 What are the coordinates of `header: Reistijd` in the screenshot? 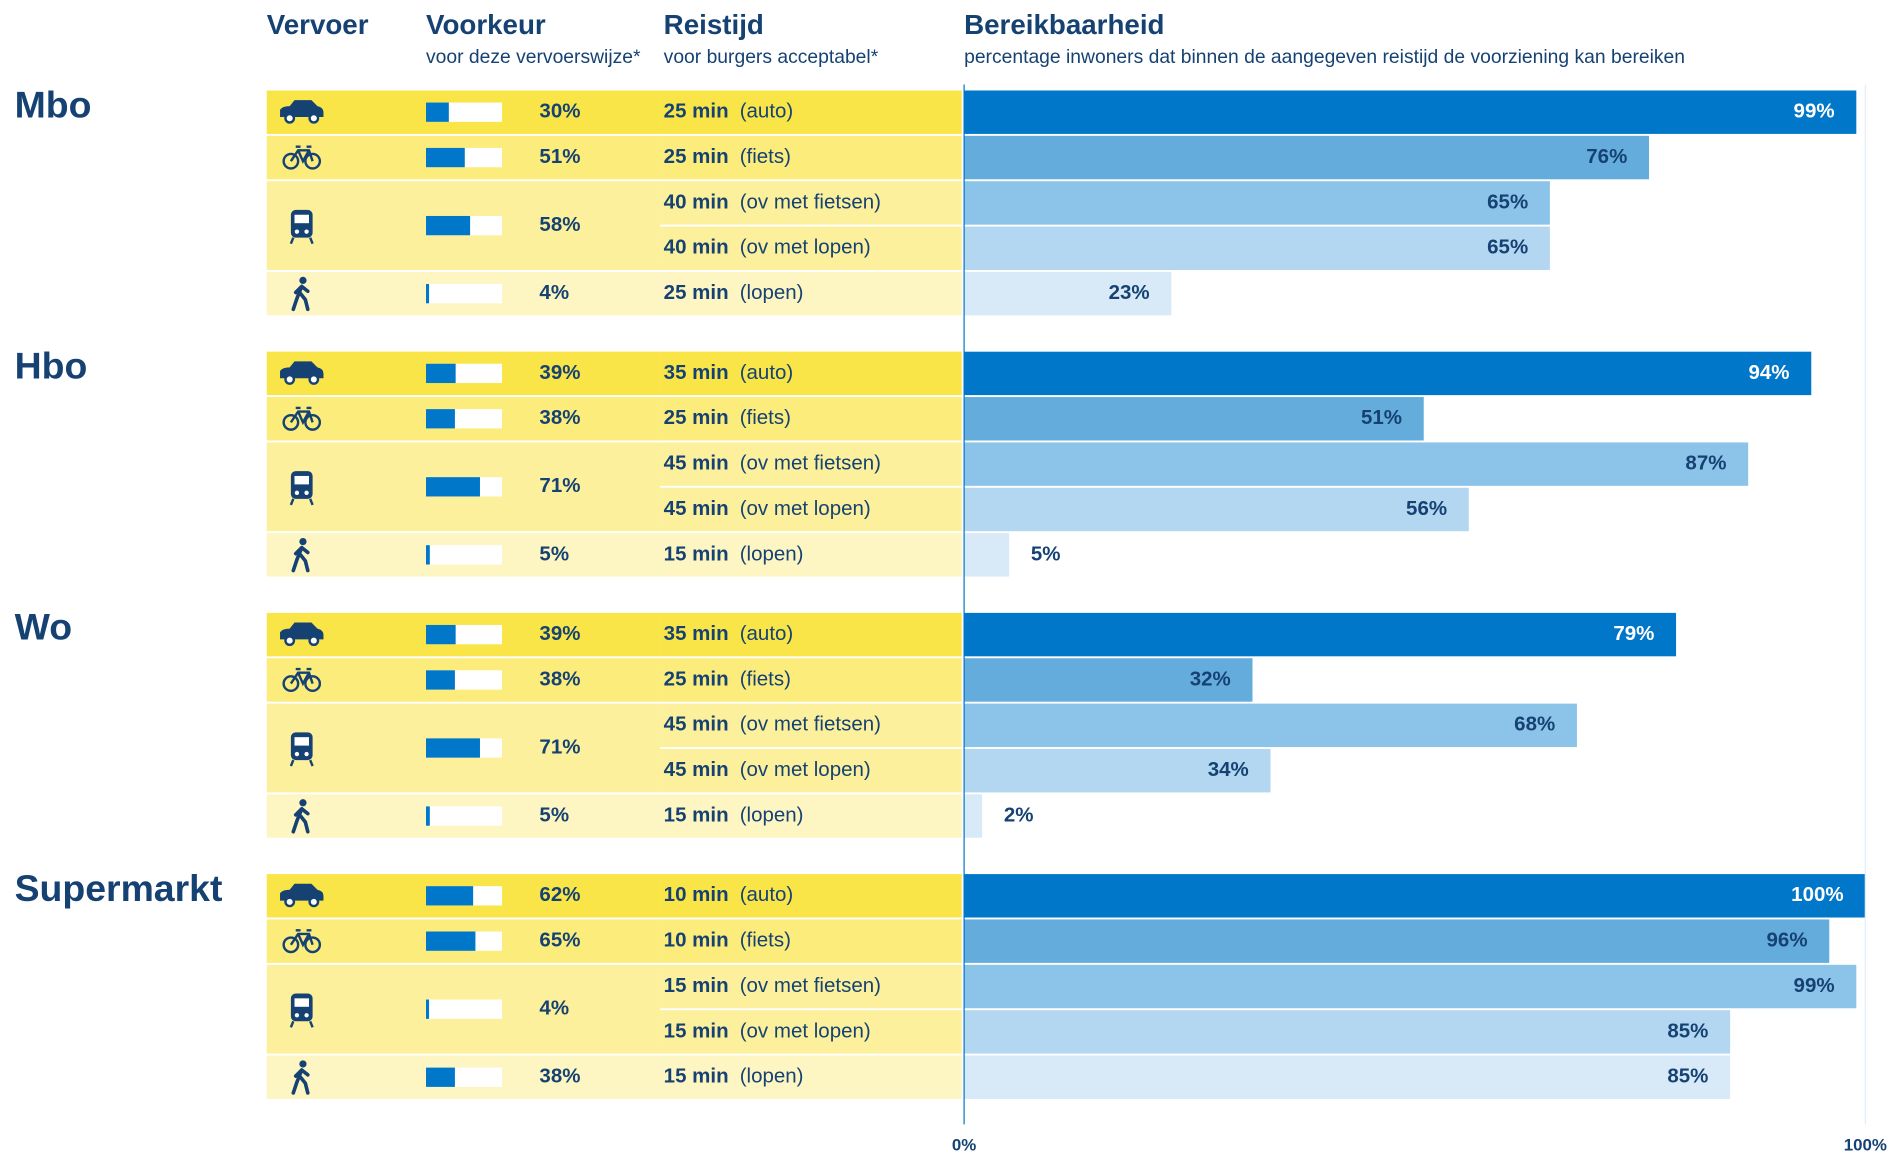 It's located at (714, 24).